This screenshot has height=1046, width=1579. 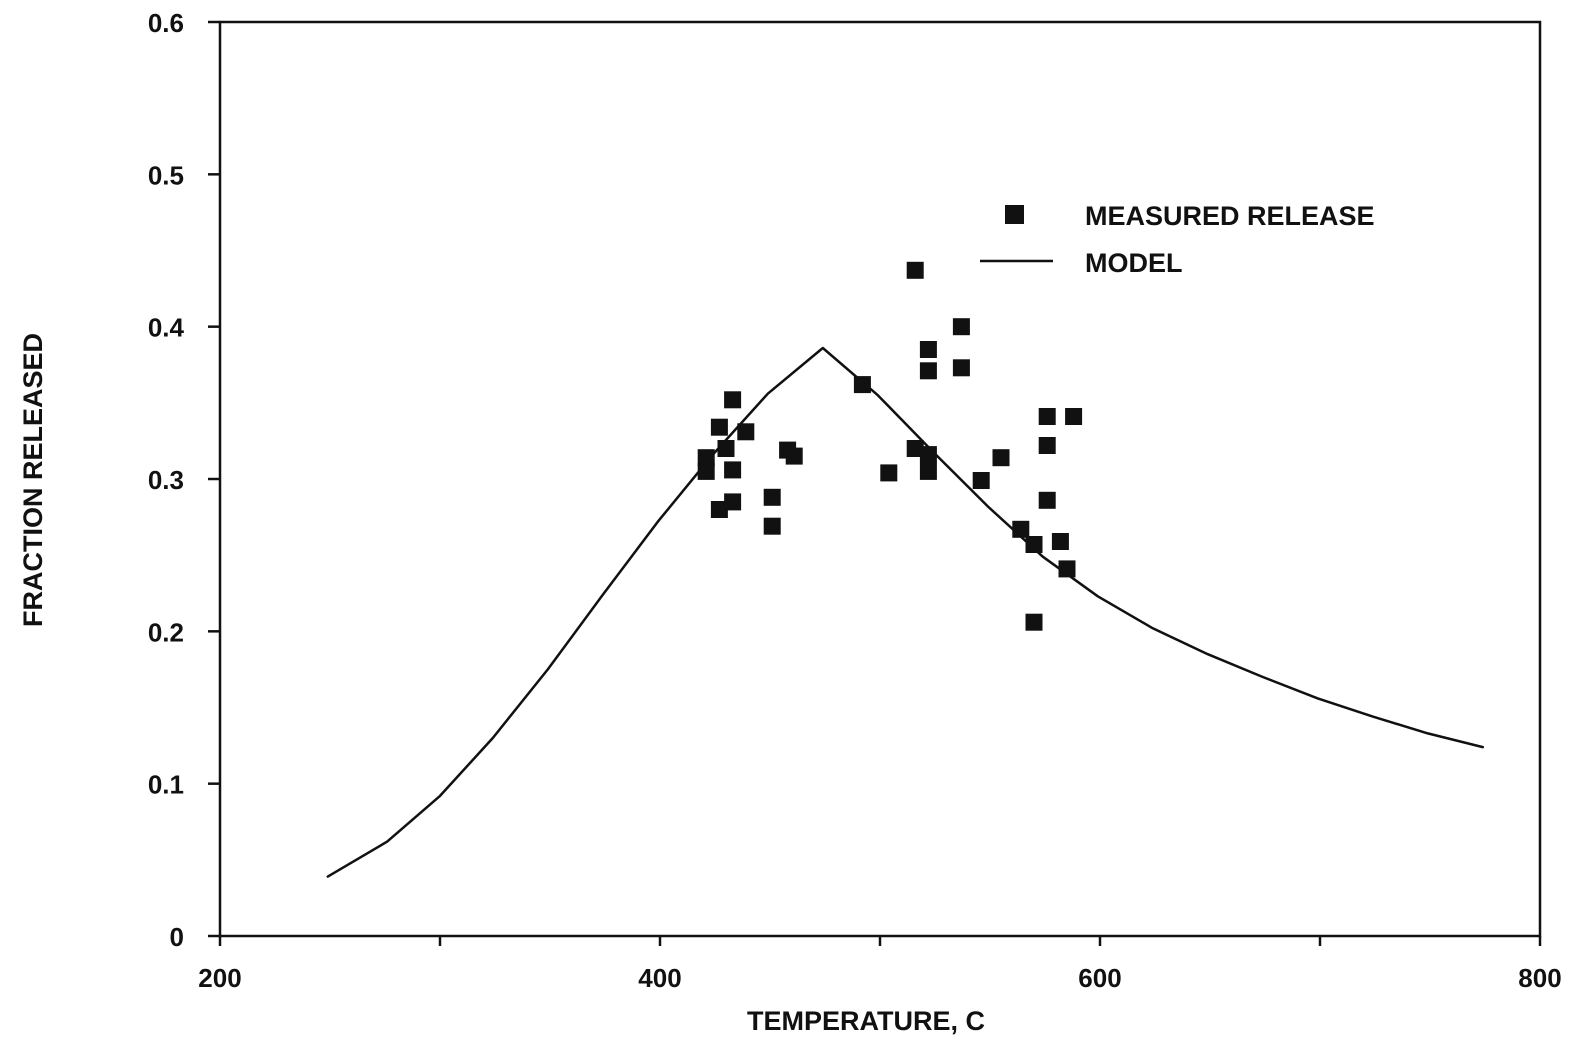 What do you see at coordinates (1230, 216) in the screenshot?
I see `legend-measured-label: MEASURED RELEASE` at bounding box center [1230, 216].